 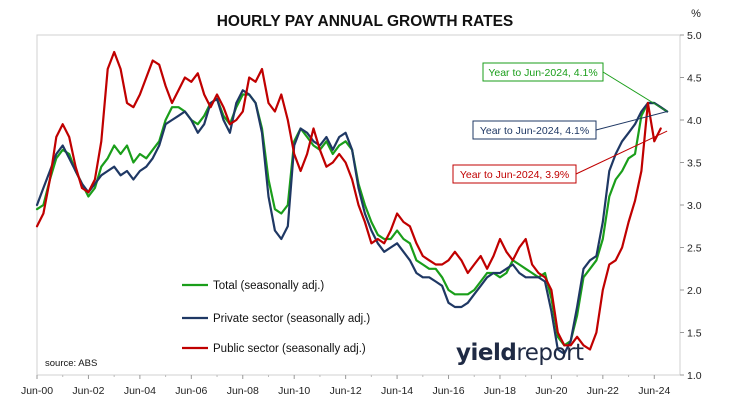 I want to click on y-tick-label: 1.5, so click(x=694, y=334).